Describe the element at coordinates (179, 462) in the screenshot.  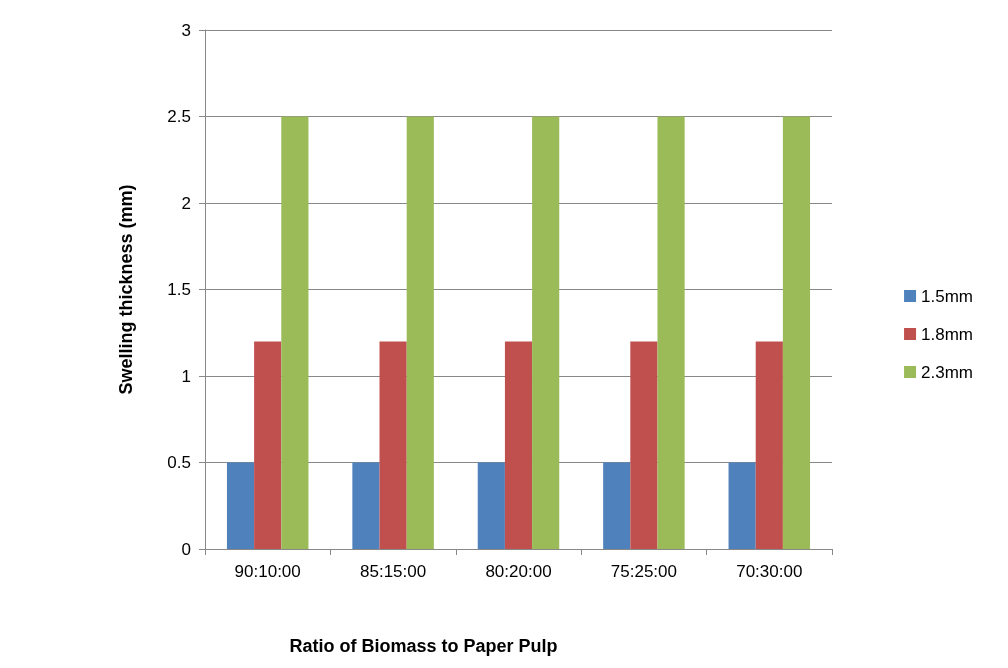
I see `y-tick-label: 0.5` at that location.